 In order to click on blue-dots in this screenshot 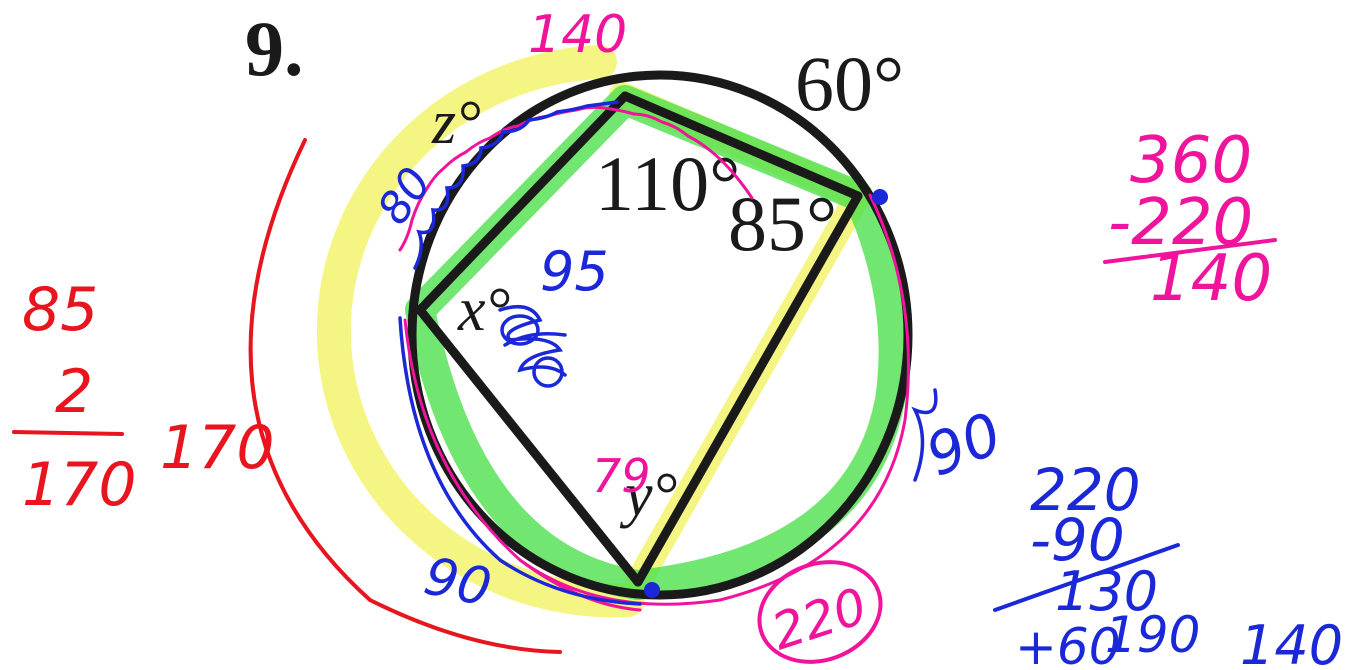, I will do `click(766, 393)`.